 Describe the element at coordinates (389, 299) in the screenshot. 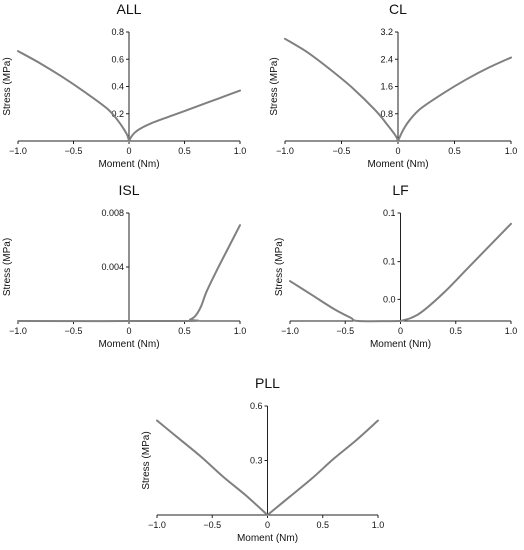

I see `y-tick-label: 0.0` at that location.